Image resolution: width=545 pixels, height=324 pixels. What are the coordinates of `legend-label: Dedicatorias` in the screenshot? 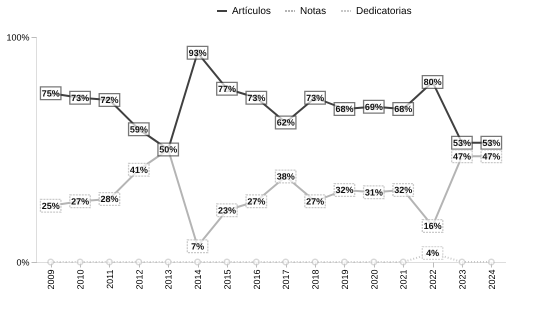 It's located at (384, 11).